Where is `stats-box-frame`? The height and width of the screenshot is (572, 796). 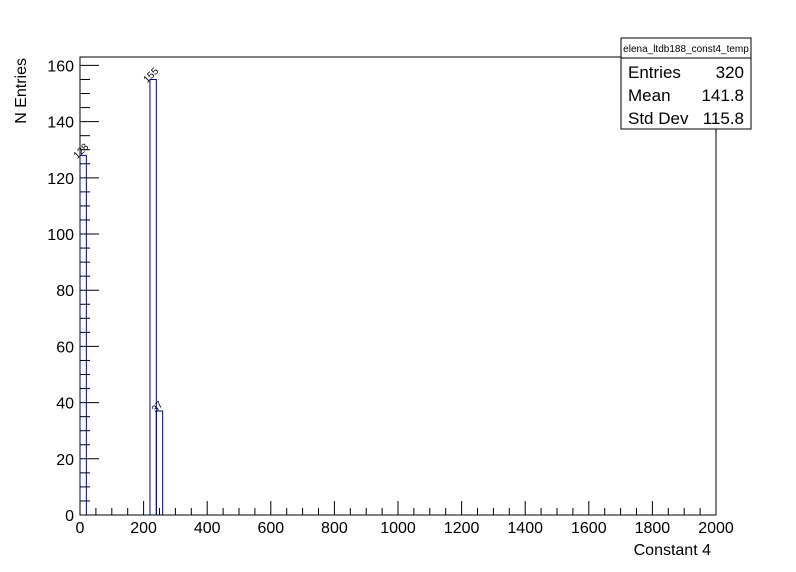 stats-box-frame is located at coordinates (686, 83).